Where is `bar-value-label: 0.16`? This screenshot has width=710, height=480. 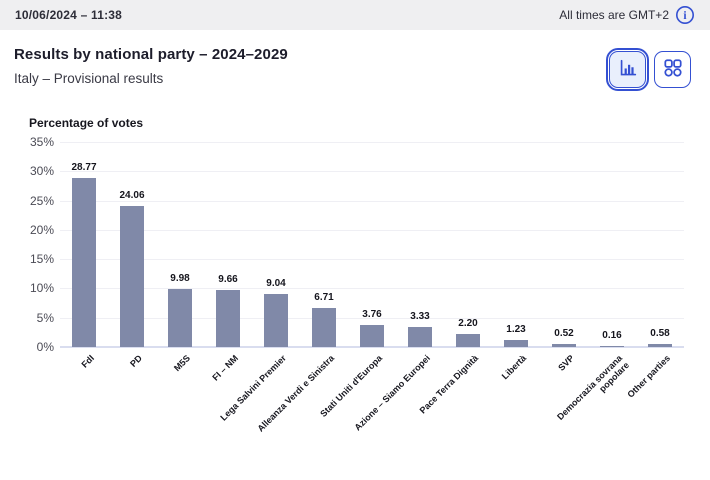 bar-value-label: 0.16 is located at coordinates (612, 335).